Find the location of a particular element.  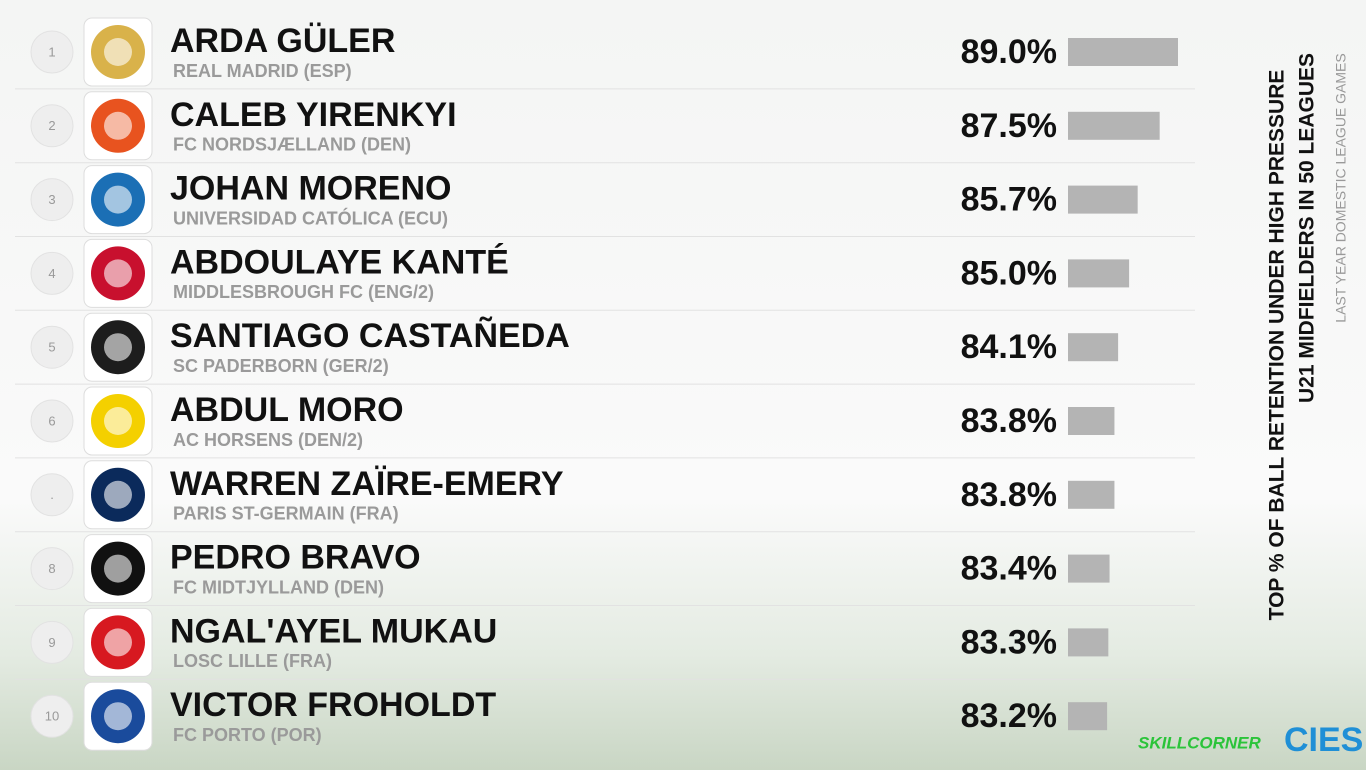

value-label: 85.7% is located at coordinates (1009, 200).